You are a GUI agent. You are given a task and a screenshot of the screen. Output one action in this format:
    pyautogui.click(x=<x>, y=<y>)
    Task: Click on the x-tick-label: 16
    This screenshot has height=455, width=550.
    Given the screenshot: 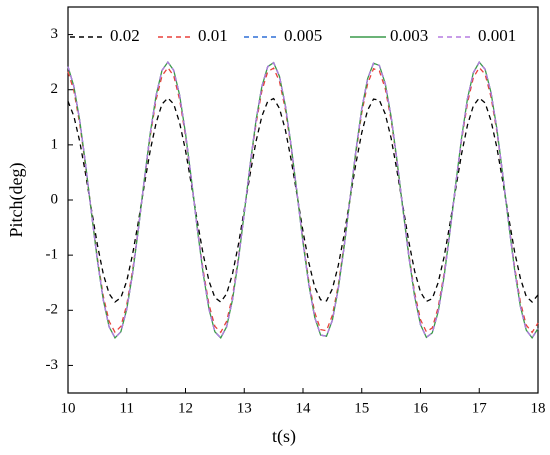 What is the action you would take?
    pyautogui.click(x=421, y=408)
    